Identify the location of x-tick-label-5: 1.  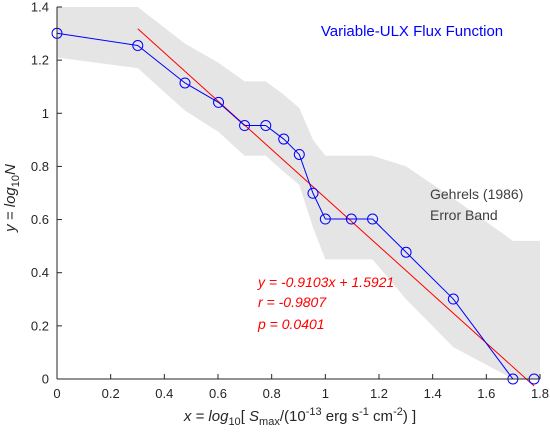
(325, 393).